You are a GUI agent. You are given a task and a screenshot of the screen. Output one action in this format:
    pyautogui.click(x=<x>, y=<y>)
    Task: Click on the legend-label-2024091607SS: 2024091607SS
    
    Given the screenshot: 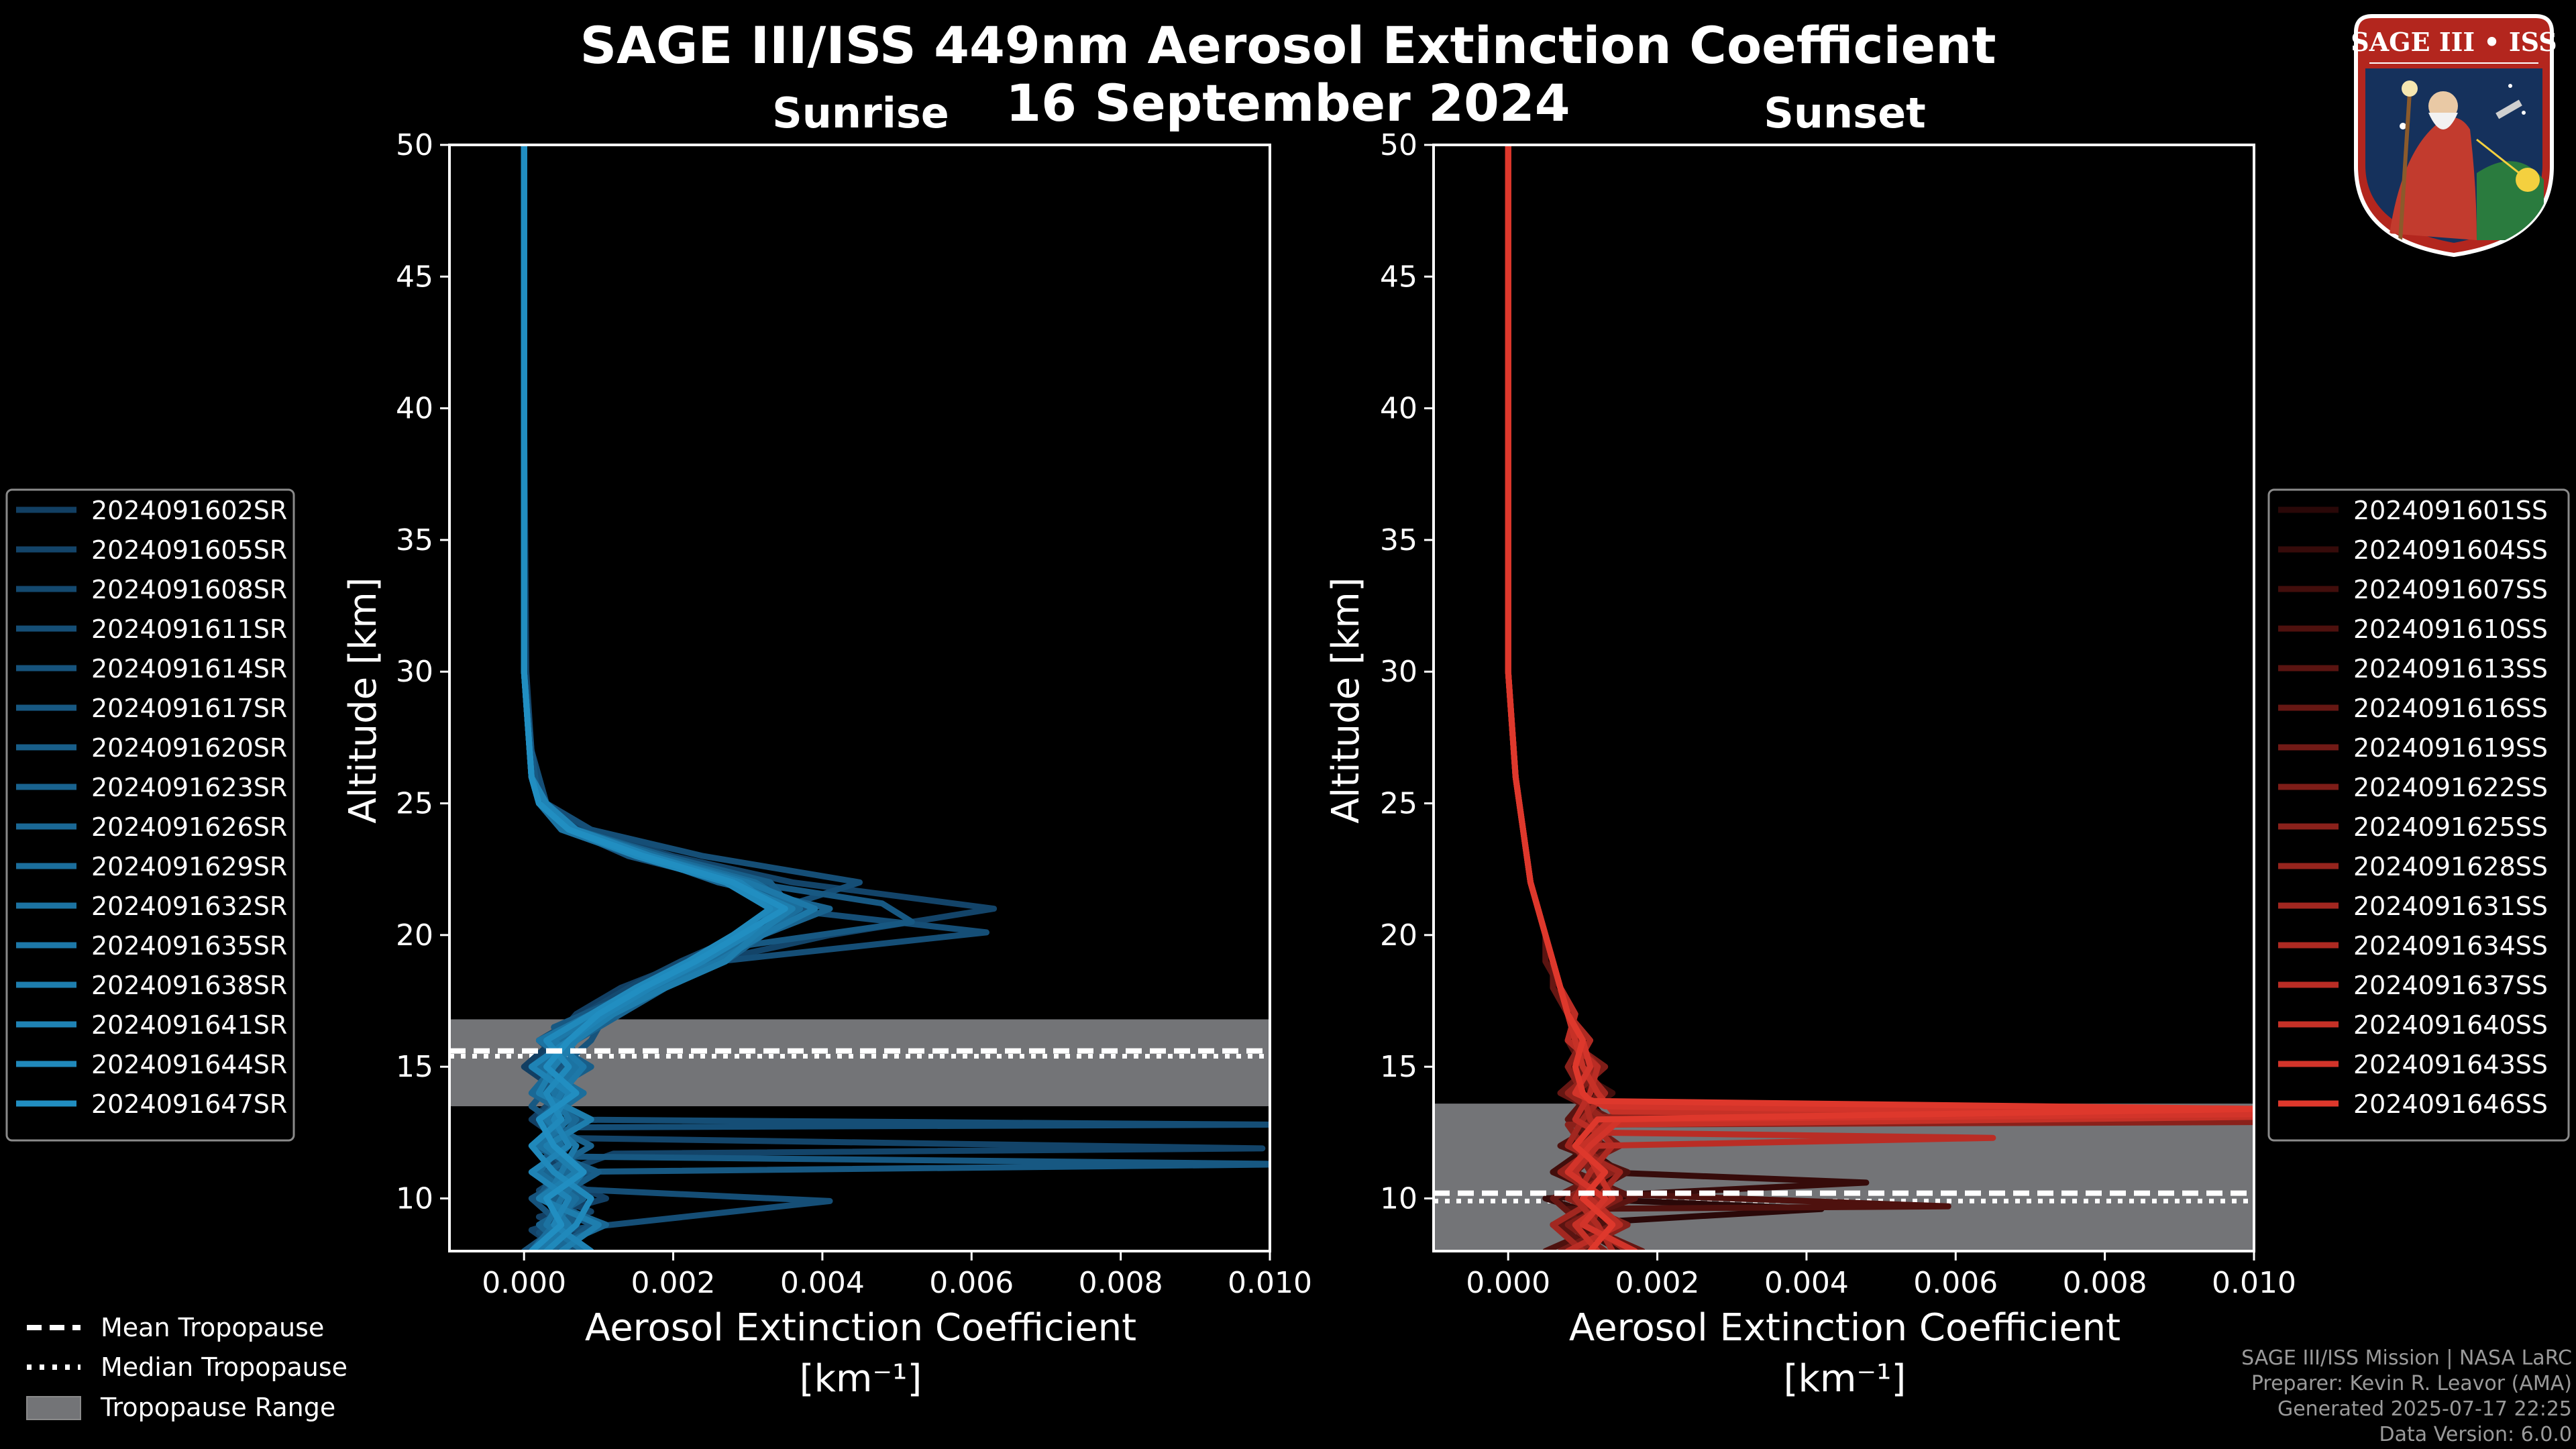 What is the action you would take?
    pyautogui.click(x=2450, y=589)
    